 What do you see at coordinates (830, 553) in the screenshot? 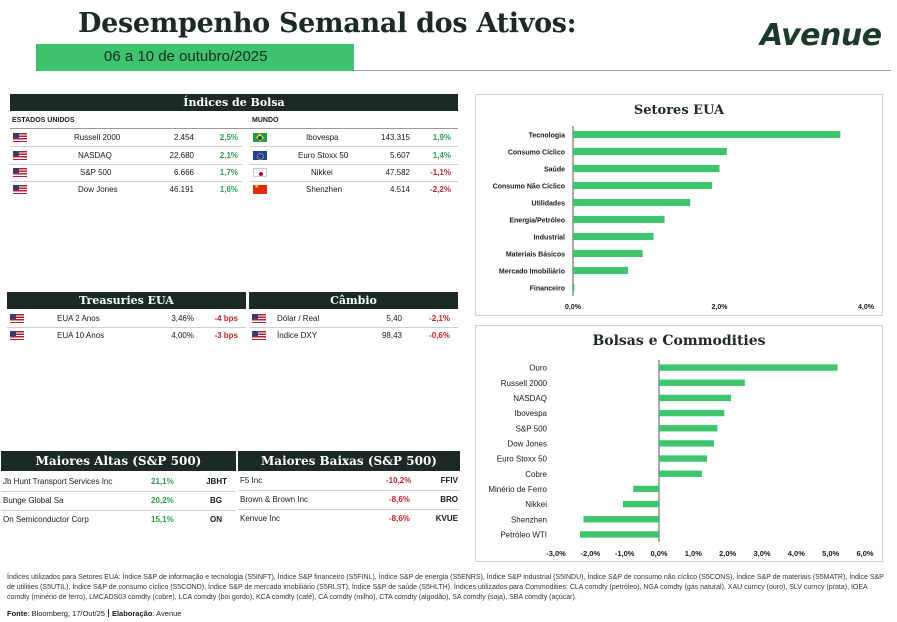
I see `tick-label: 5,0%` at bounding box center [830, 553].